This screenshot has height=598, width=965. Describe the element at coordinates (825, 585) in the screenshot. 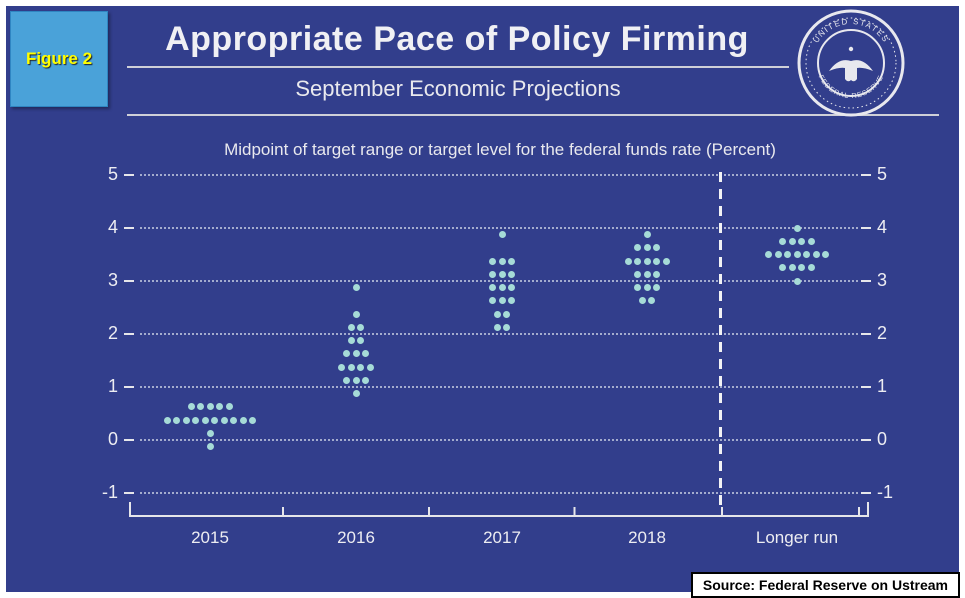

I see `source-credit: Source: Federal Reserve on Ustream` at that location.